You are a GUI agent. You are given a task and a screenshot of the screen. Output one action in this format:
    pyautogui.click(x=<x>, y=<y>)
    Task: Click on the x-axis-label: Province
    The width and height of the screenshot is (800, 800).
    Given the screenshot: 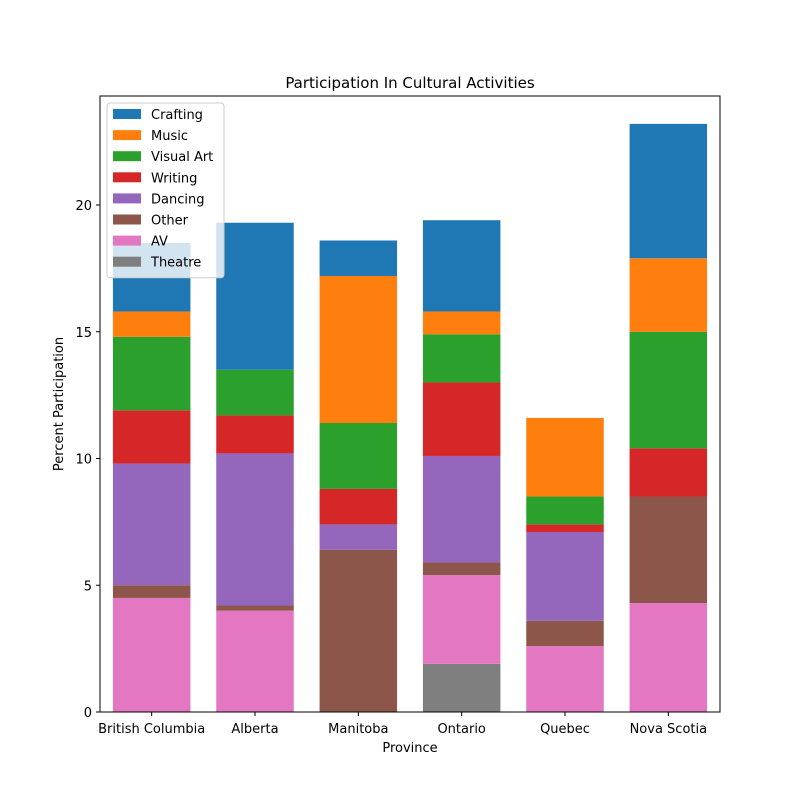 What is the action you would take?
    pyautogui.click(x=409, y=748)
    